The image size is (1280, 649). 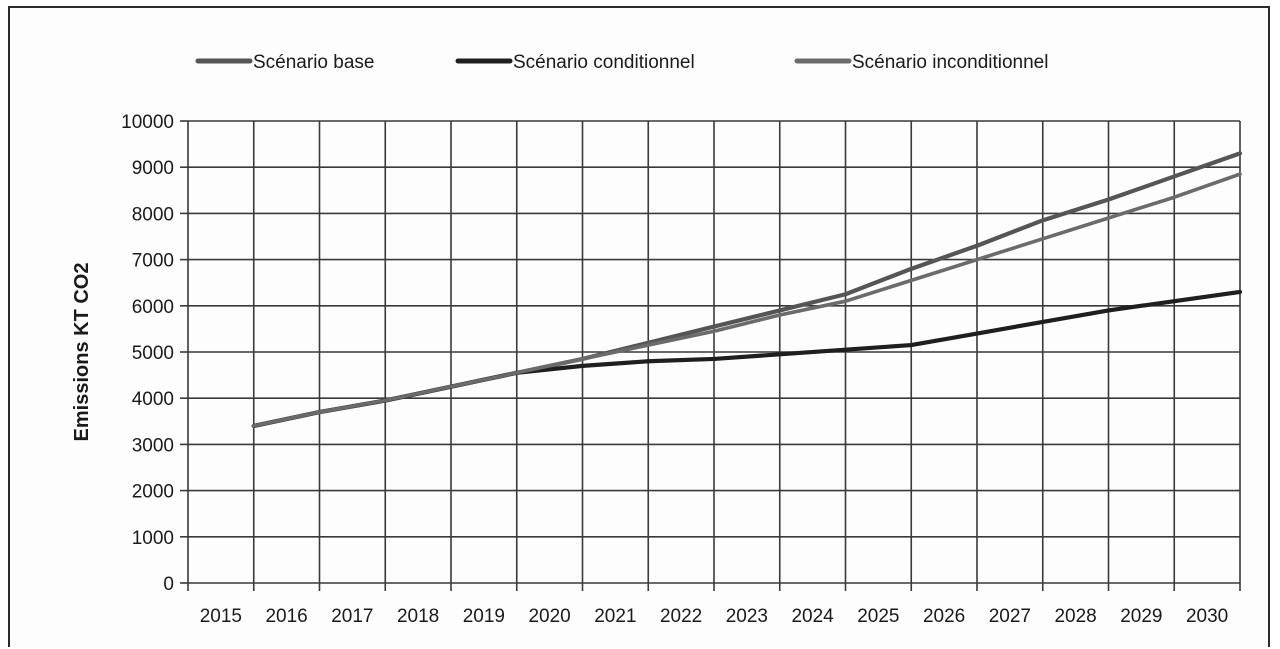 I want to click on y-tick-label: 7000, so click(x=153, y=261).